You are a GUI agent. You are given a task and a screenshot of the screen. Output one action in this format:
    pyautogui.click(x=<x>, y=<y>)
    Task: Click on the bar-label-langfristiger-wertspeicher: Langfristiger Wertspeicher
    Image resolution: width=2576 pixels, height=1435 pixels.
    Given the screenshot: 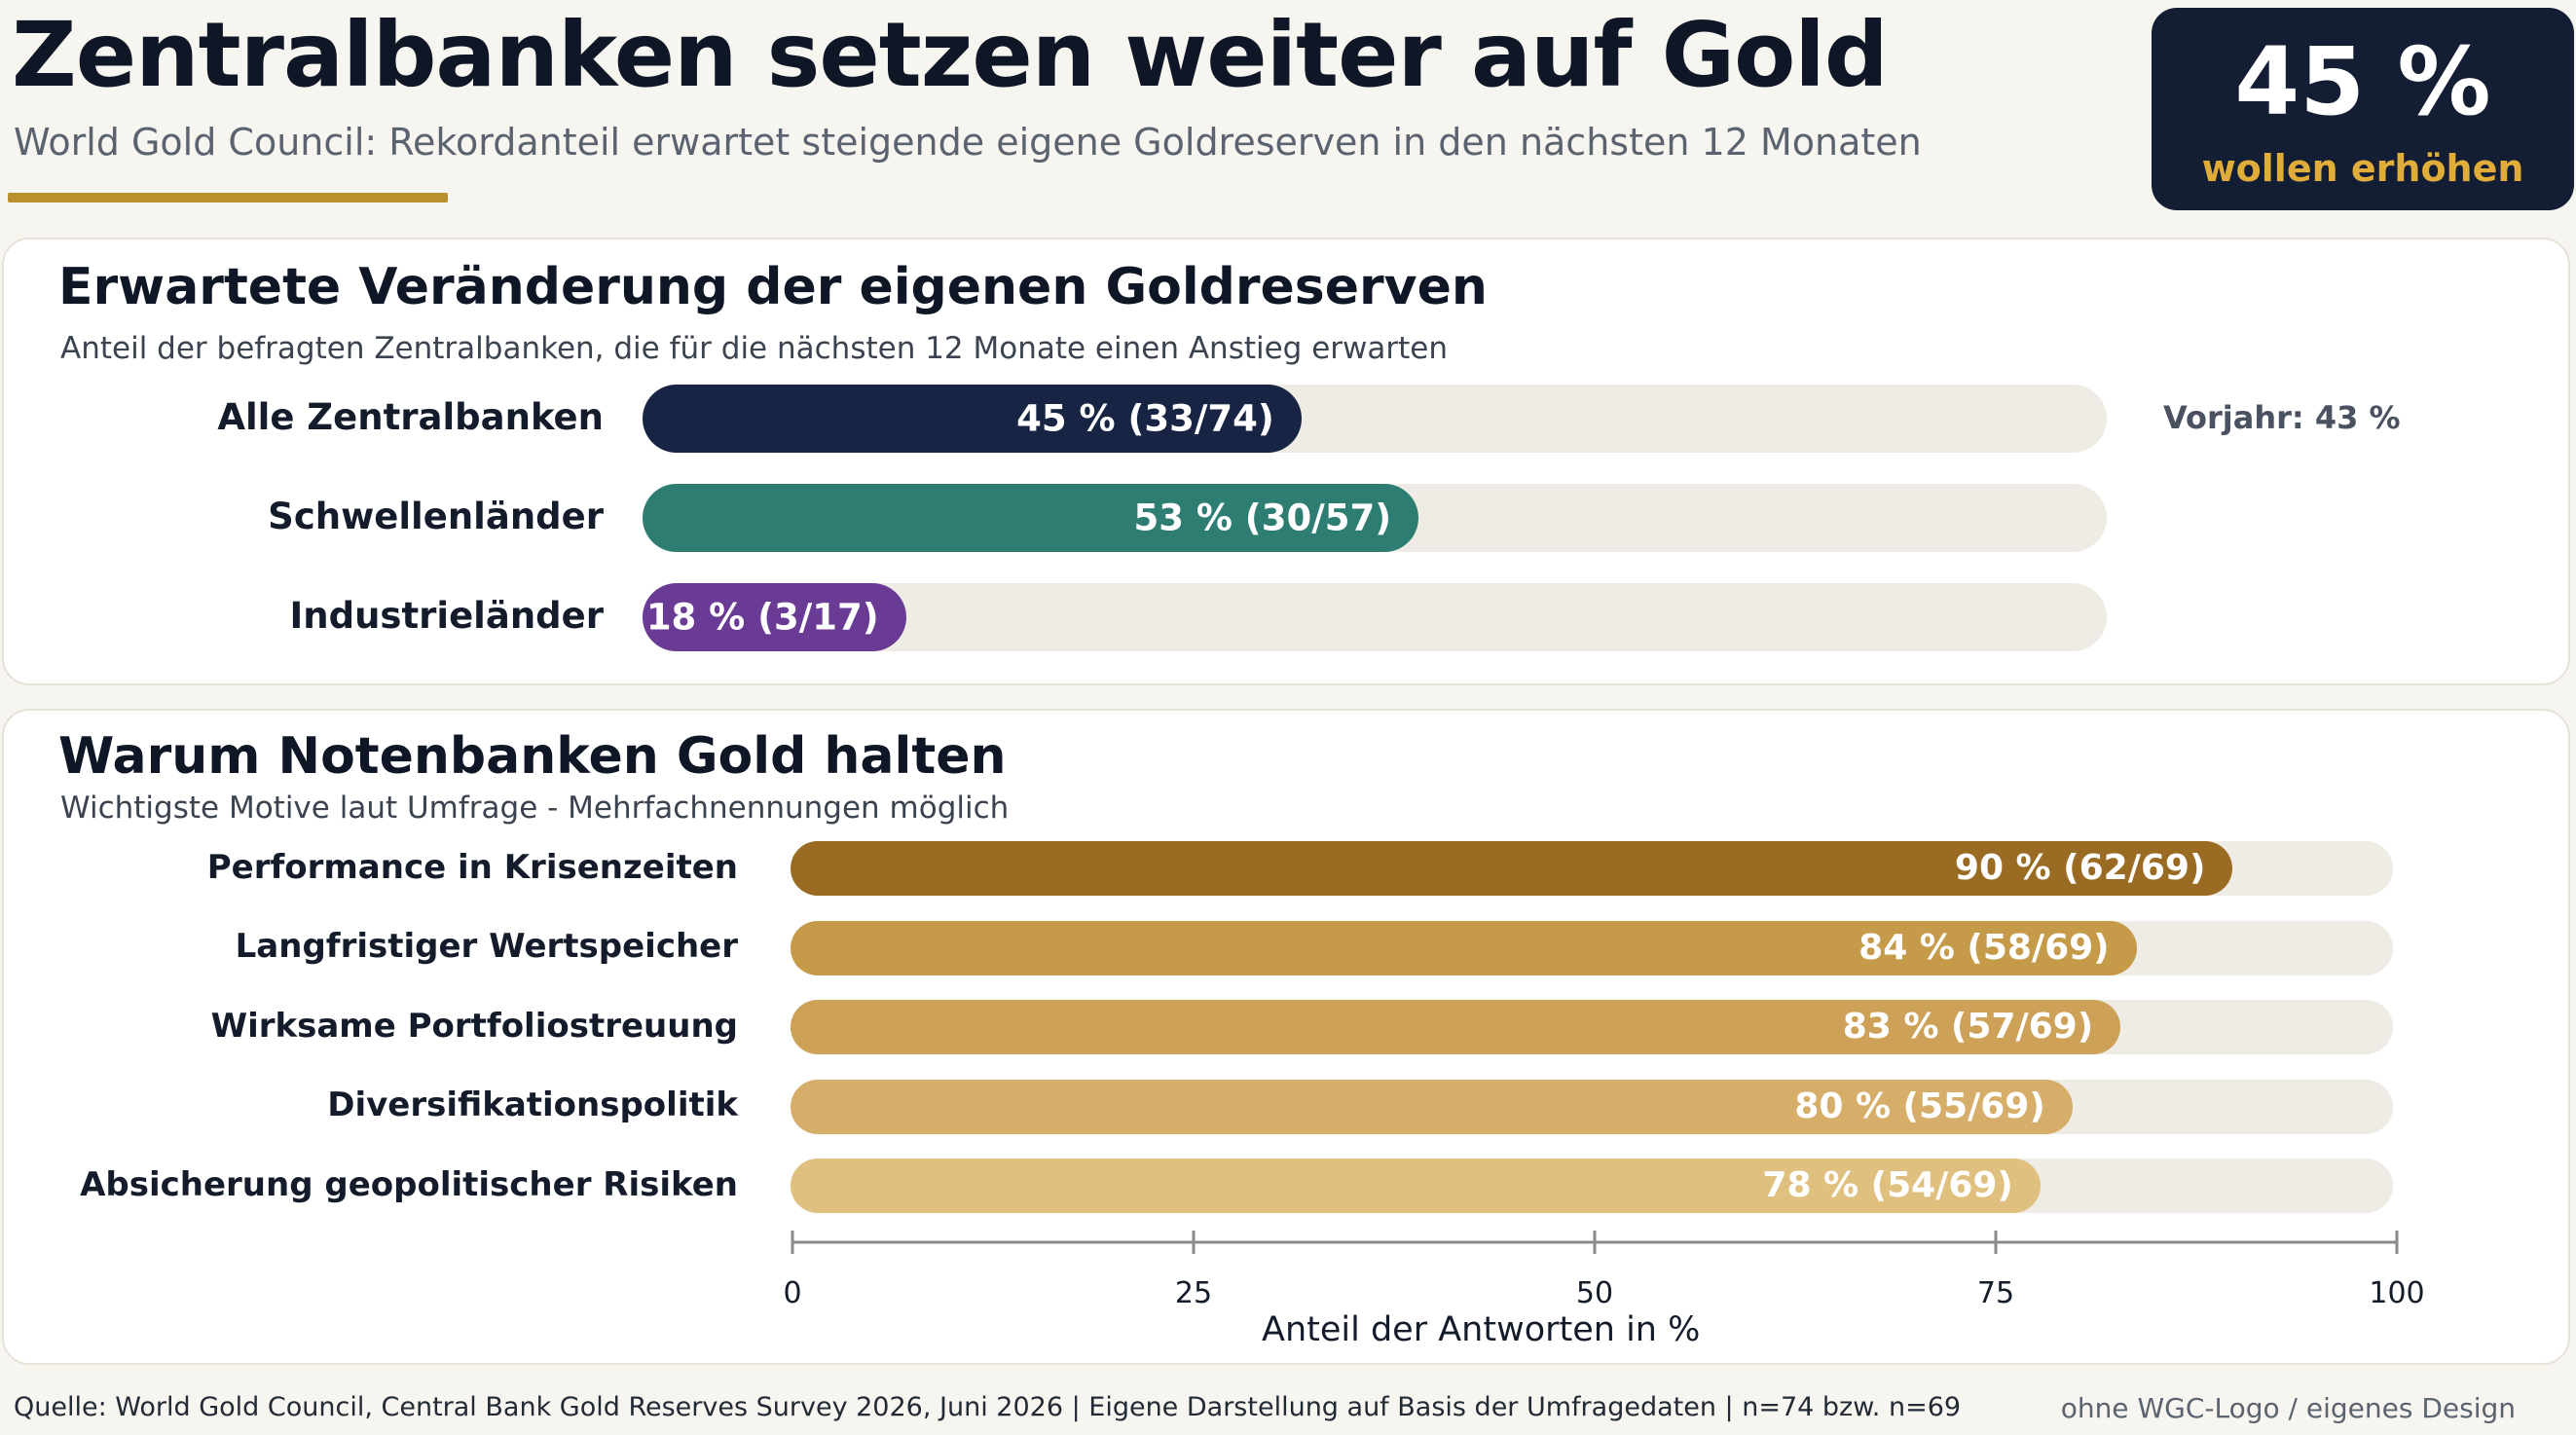 What is the action you would take?
    pyautogui.click(x=486, y=947)
    